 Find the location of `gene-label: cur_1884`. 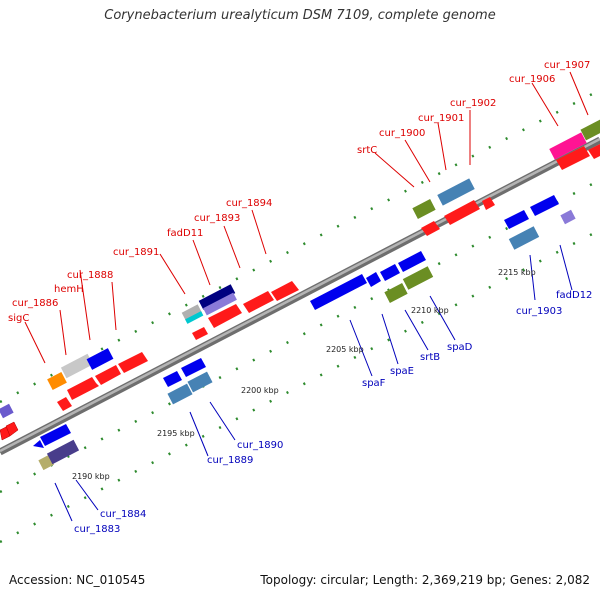

gene-label: cur_1884 is located at coordinates (123, 514).